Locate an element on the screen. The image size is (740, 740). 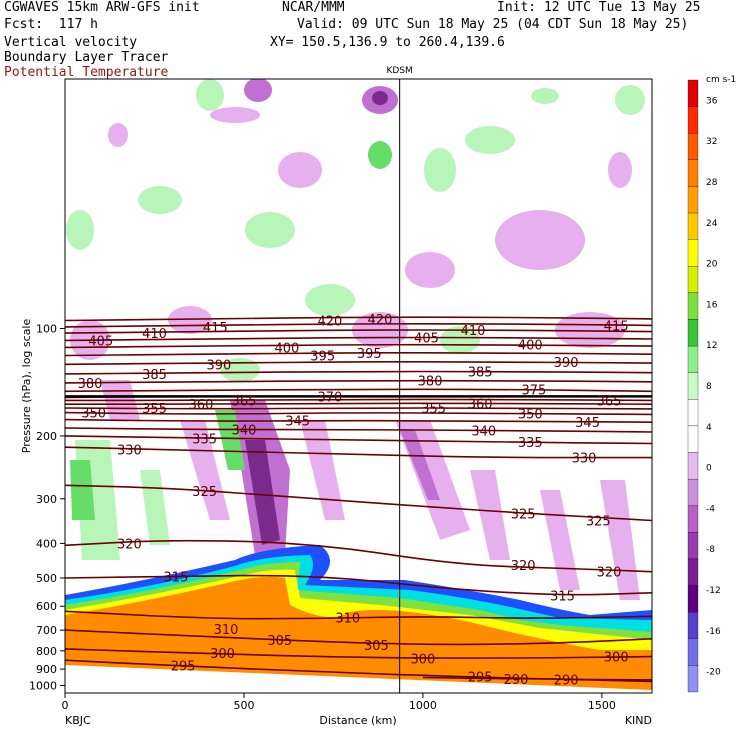
theta-label-380: 380 is located at coordinates (430, 382).